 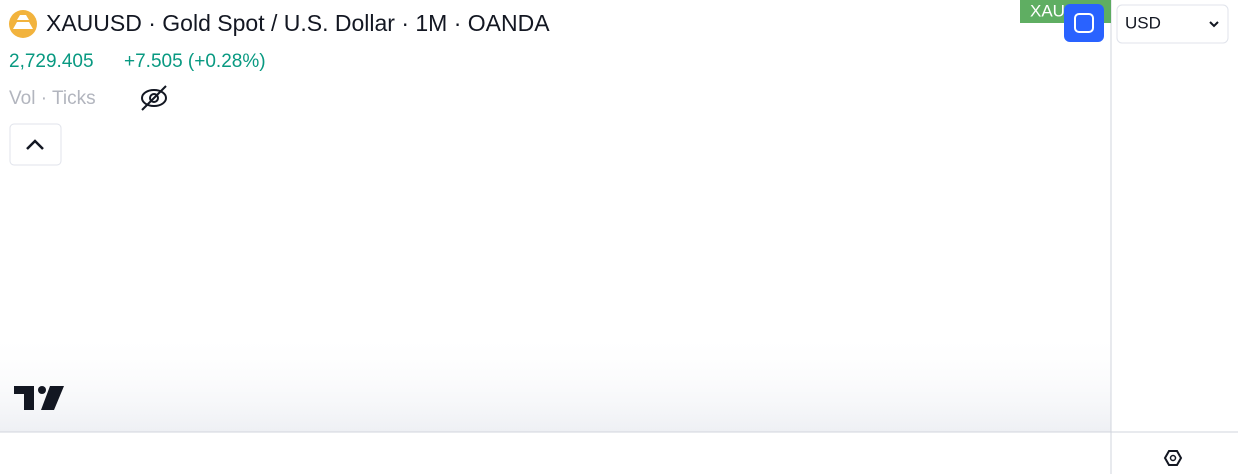 I want to click on indicator-legend: Vol · Ticks, so click(x=52, y=98).